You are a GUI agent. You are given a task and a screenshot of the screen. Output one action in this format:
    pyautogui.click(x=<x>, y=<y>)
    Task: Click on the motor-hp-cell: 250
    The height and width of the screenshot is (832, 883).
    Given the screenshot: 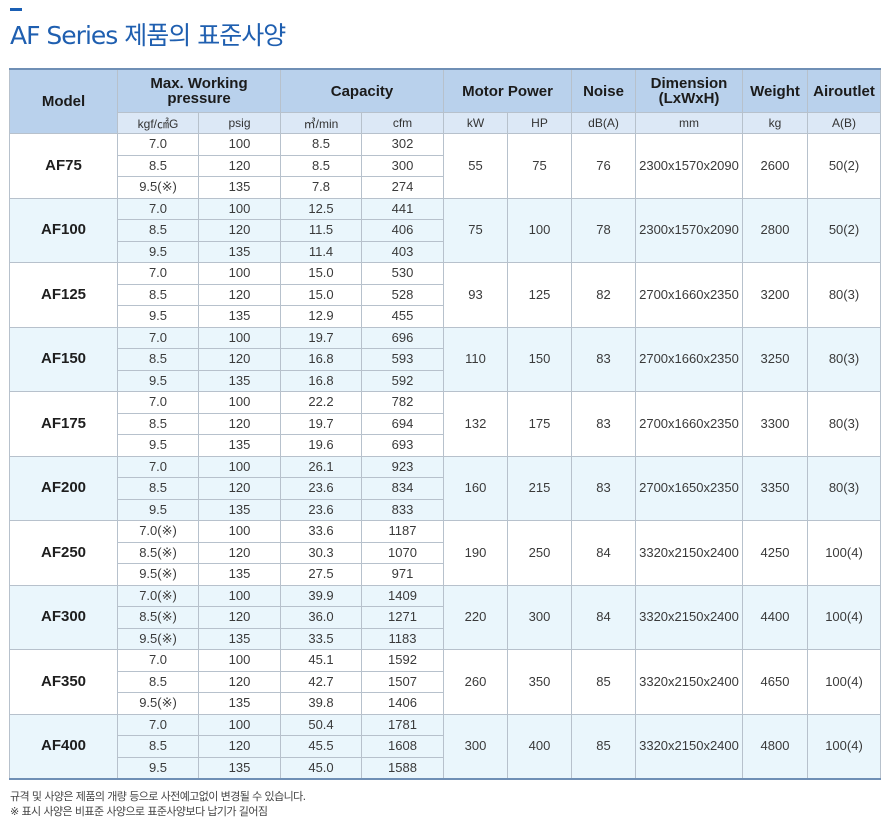 What is the action you would take?
    pyautogui.click(x=539, y=553)
    